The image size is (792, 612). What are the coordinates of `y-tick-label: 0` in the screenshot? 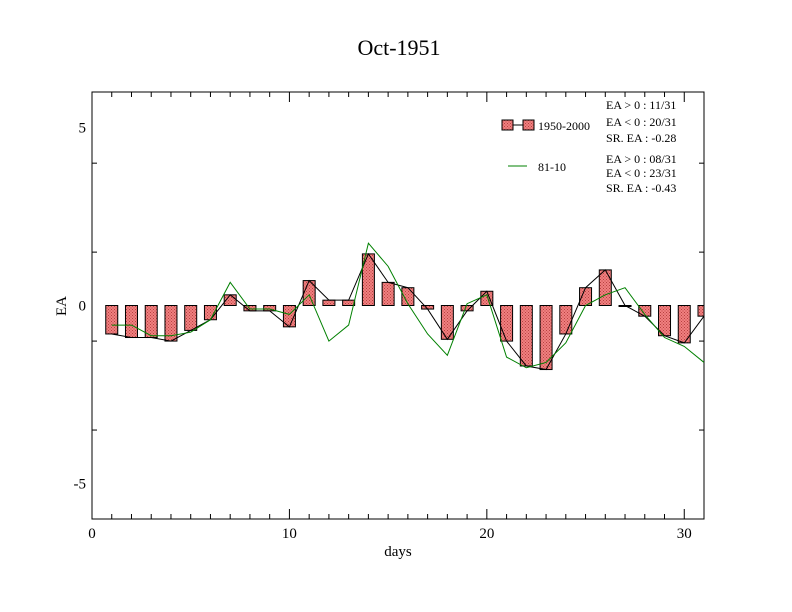 It's located at (83, 307).